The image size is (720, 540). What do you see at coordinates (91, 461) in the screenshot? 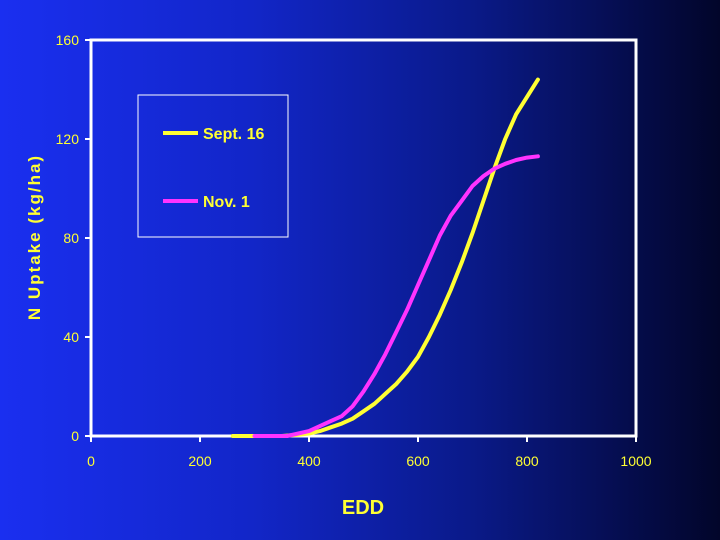
I see `x-tick-label-0: 0` at bounding box center [91, 461].